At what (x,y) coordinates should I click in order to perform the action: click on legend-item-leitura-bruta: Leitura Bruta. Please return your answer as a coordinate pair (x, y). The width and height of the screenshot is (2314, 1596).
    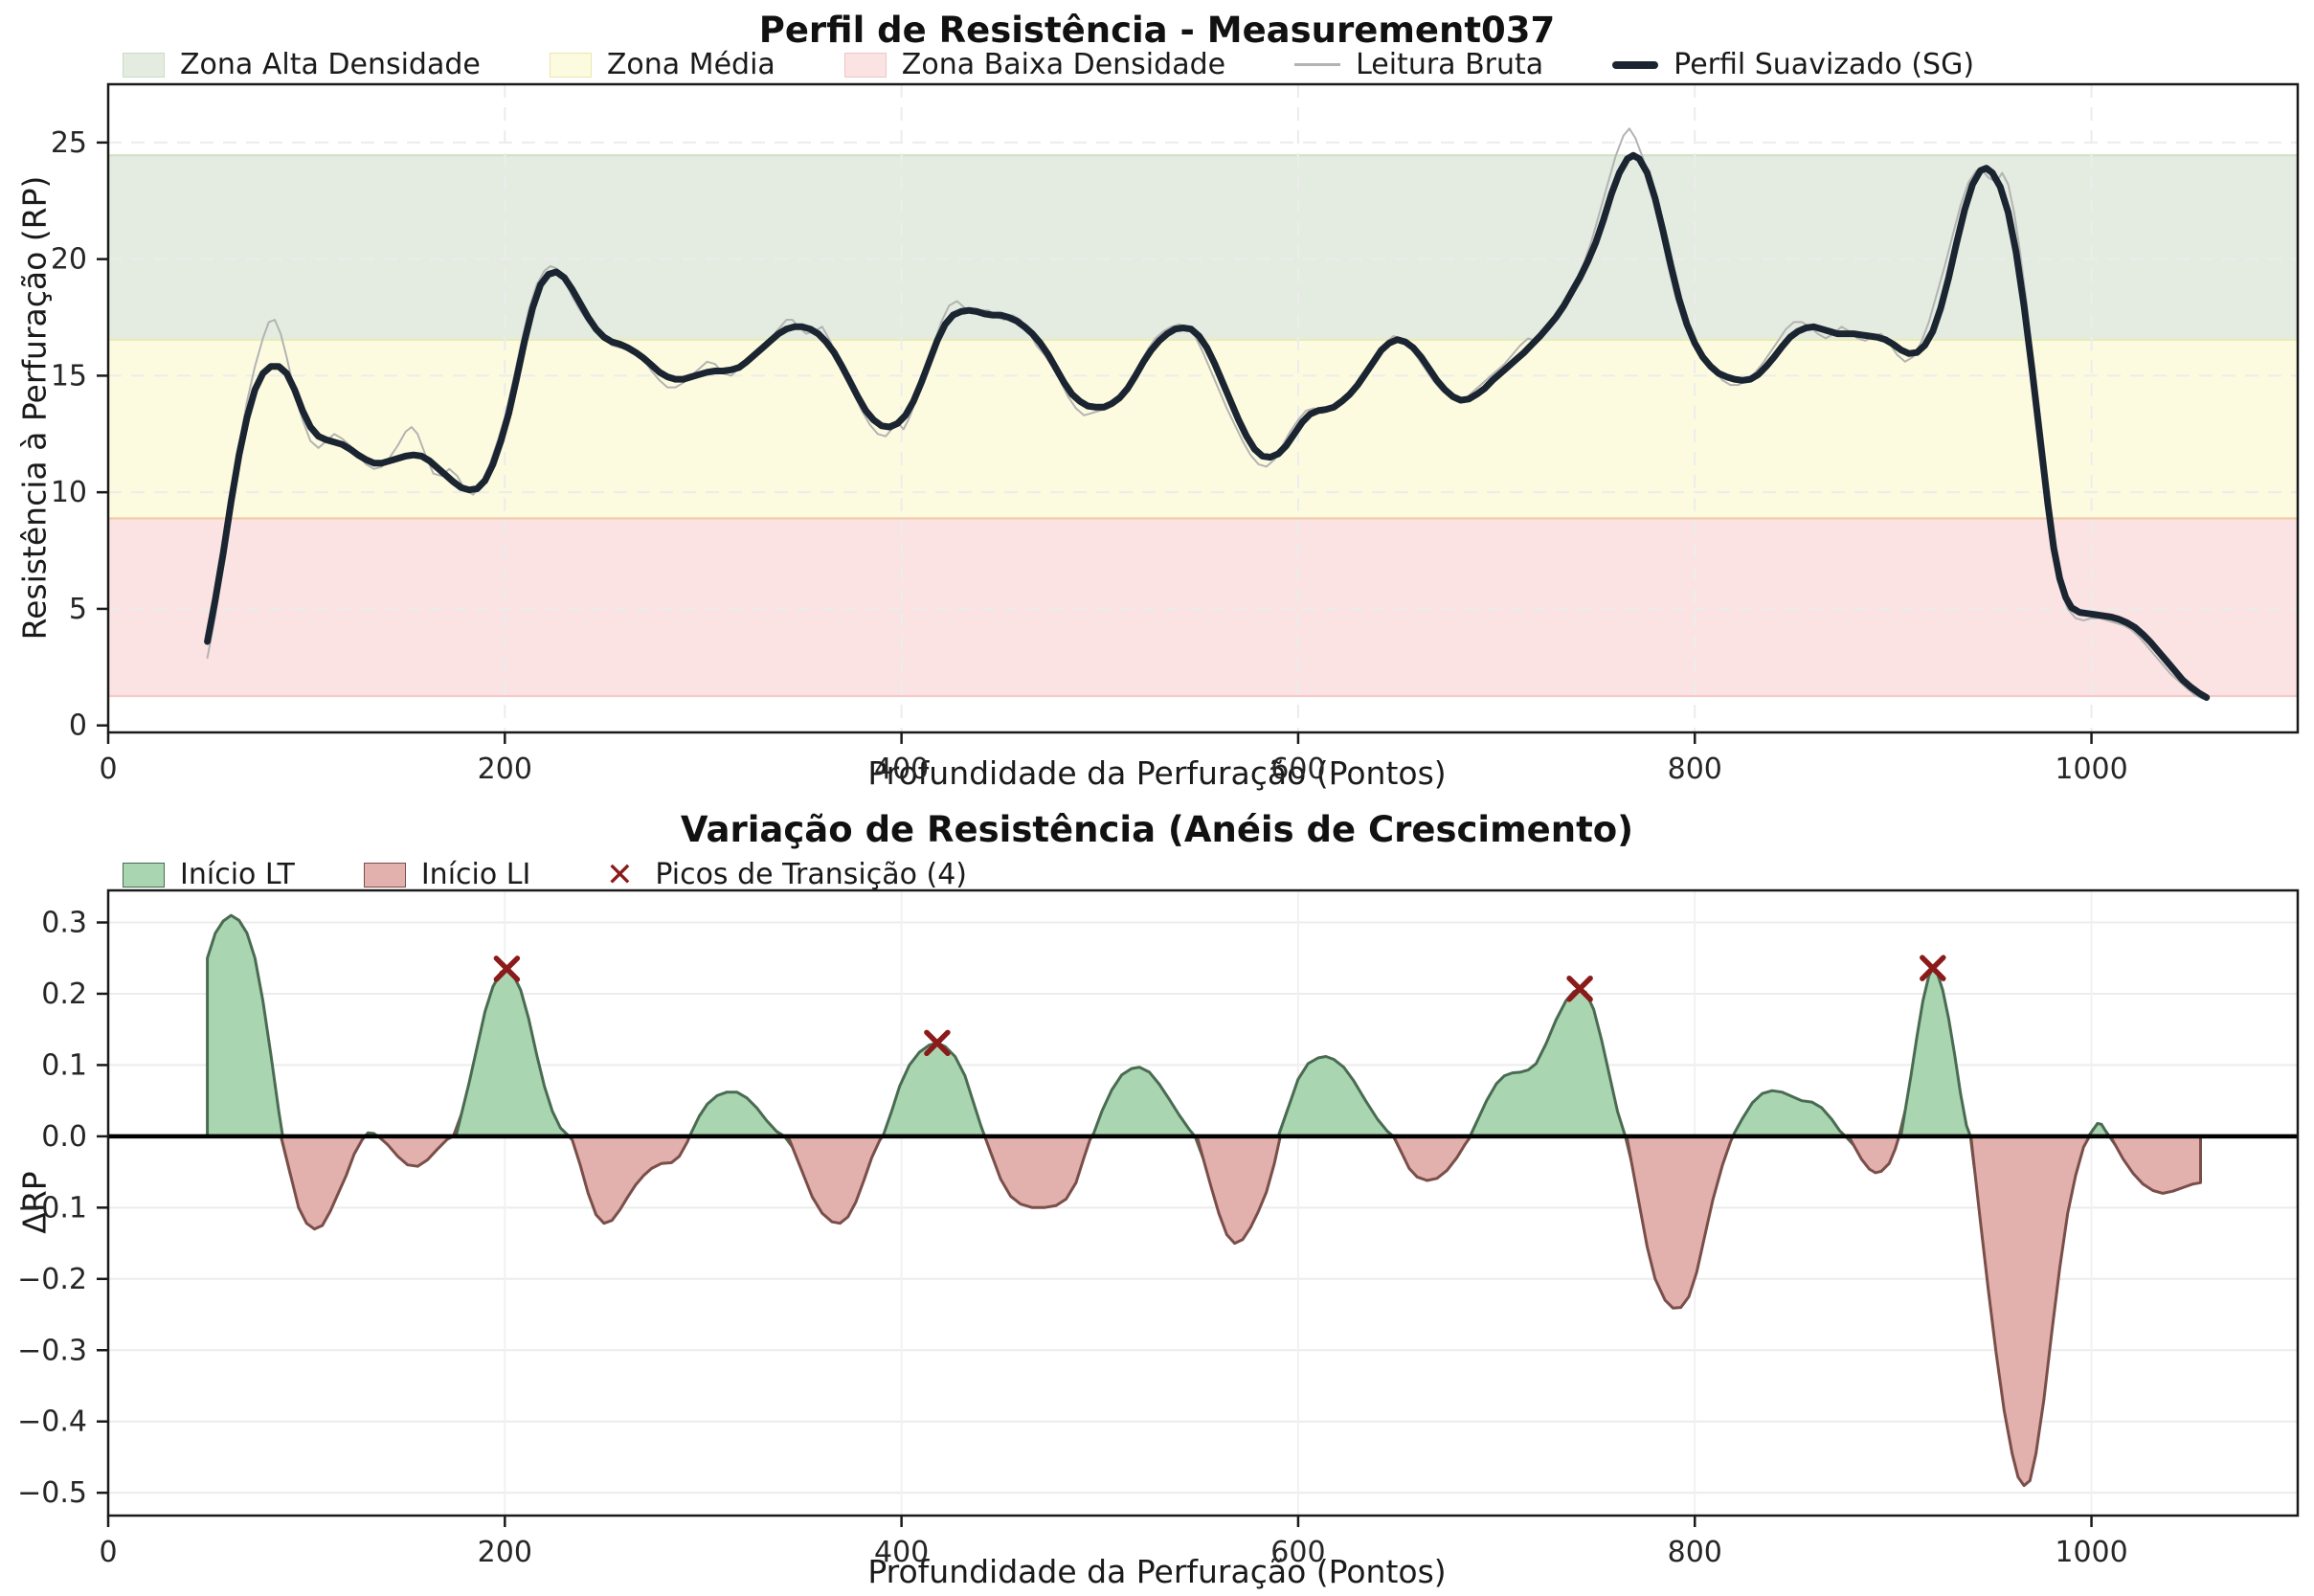
    Looking at the image, I should click on (1419, 64).